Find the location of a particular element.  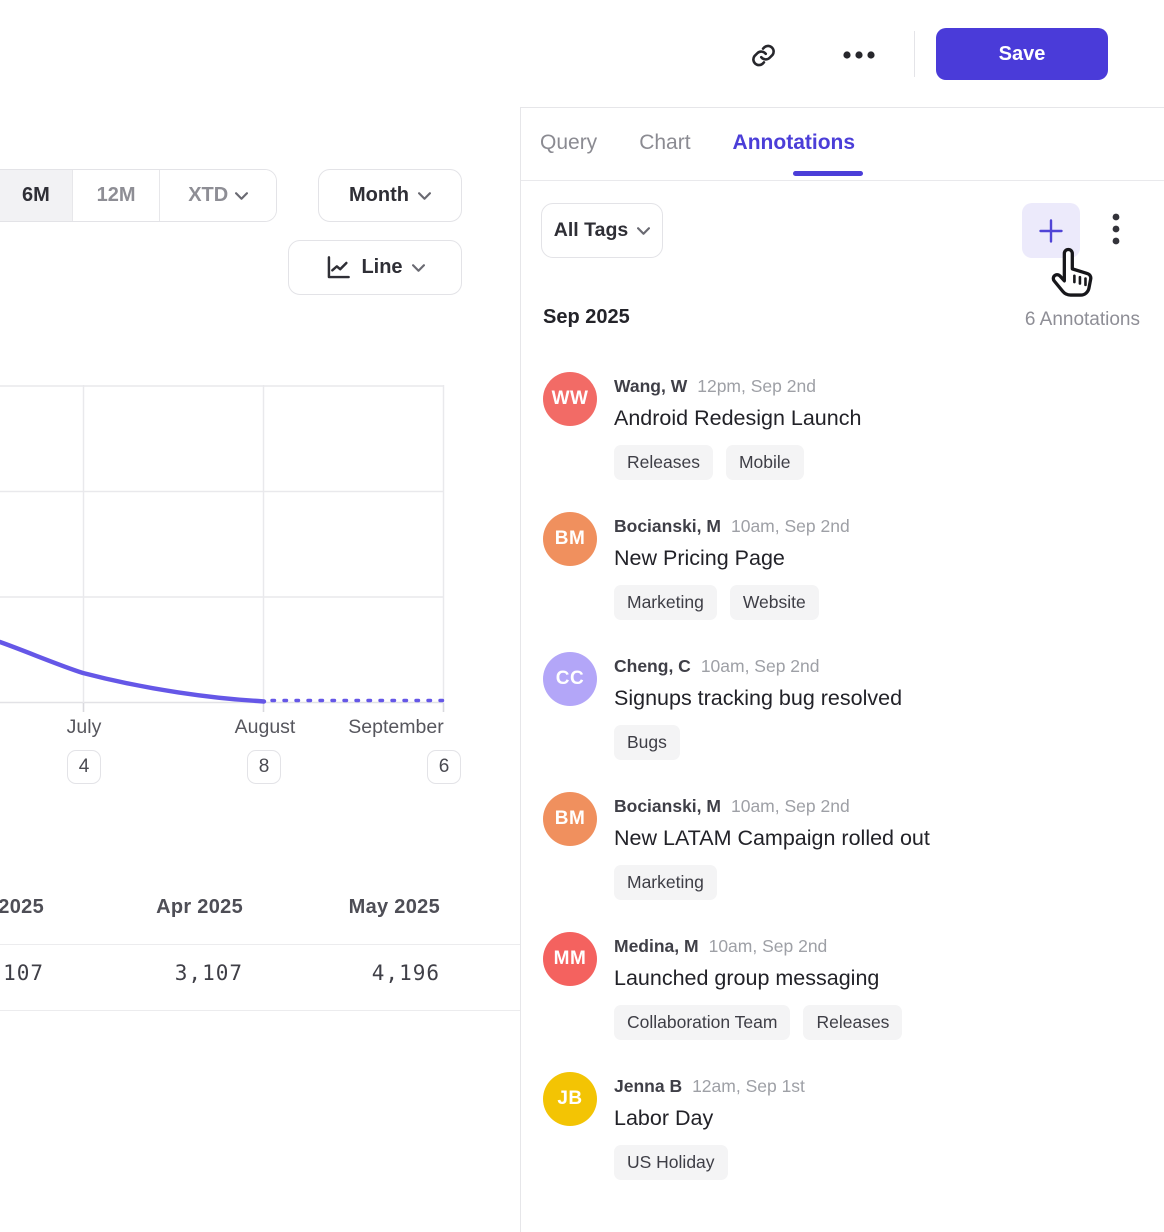

tab-chart: Chart is located at coordinates (665, 142).